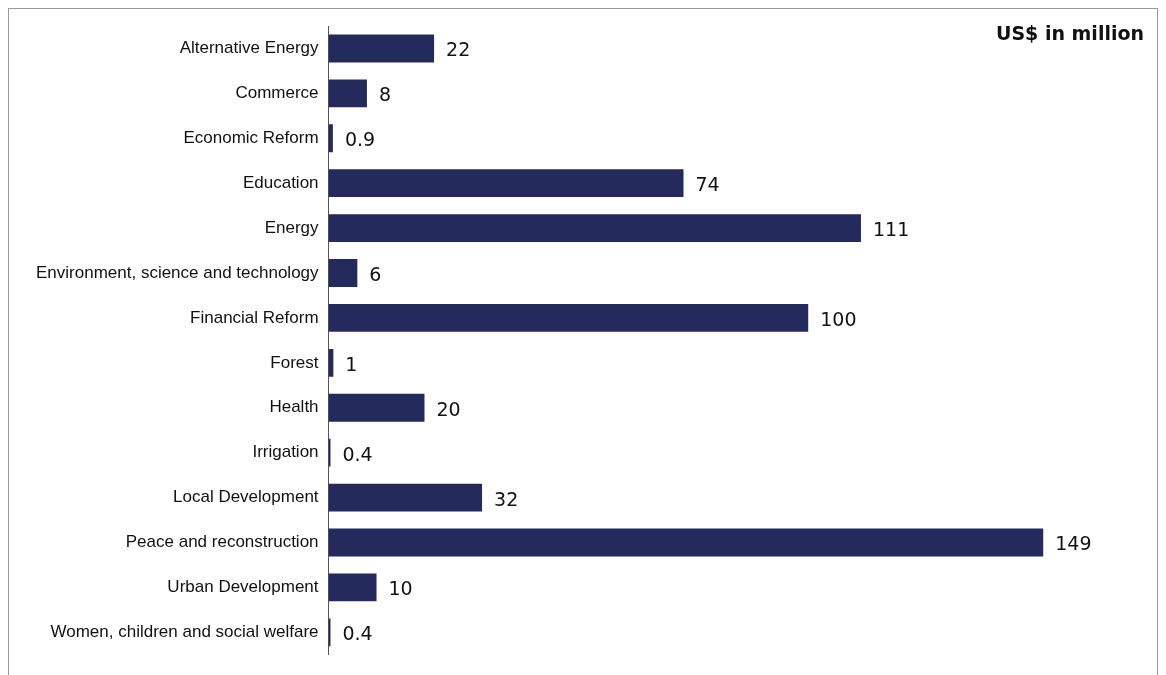 This screenshot has height=675, width=1166. Describe the element at coordinates (838, 318) in the screenshot. I see `data-label: 100` at that location.